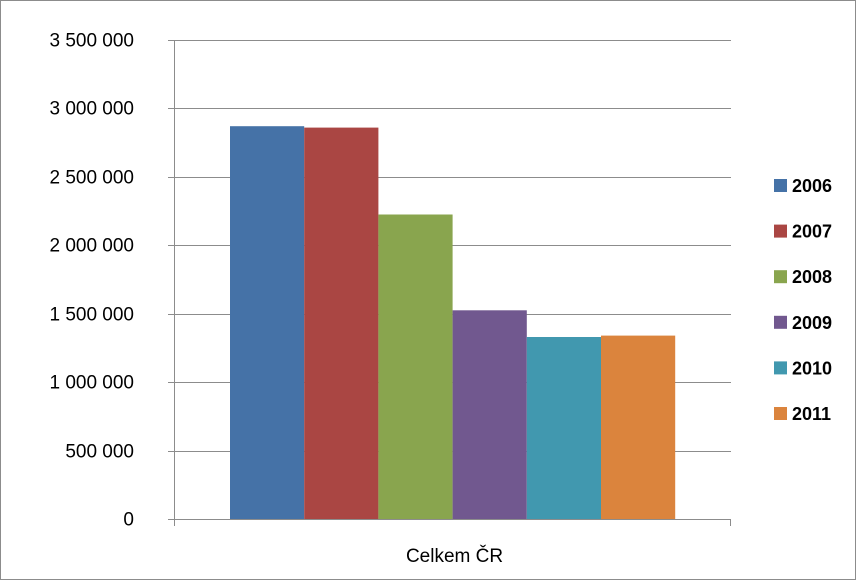 Image resolution: width=856 pixels, height=580 pixels. Describe the element at coordinates (780, 413) in the screenshot. I see `legend-swatch-2011` at that location.